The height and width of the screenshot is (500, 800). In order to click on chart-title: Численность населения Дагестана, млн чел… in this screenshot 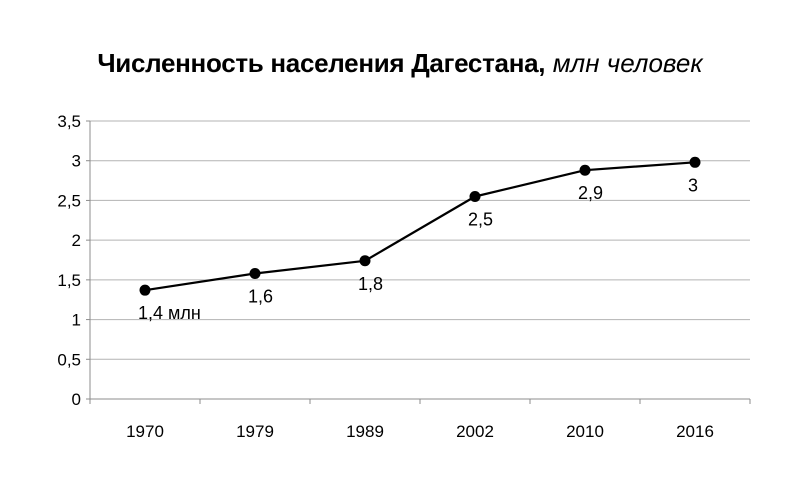, I will do `click(400, 63)`.